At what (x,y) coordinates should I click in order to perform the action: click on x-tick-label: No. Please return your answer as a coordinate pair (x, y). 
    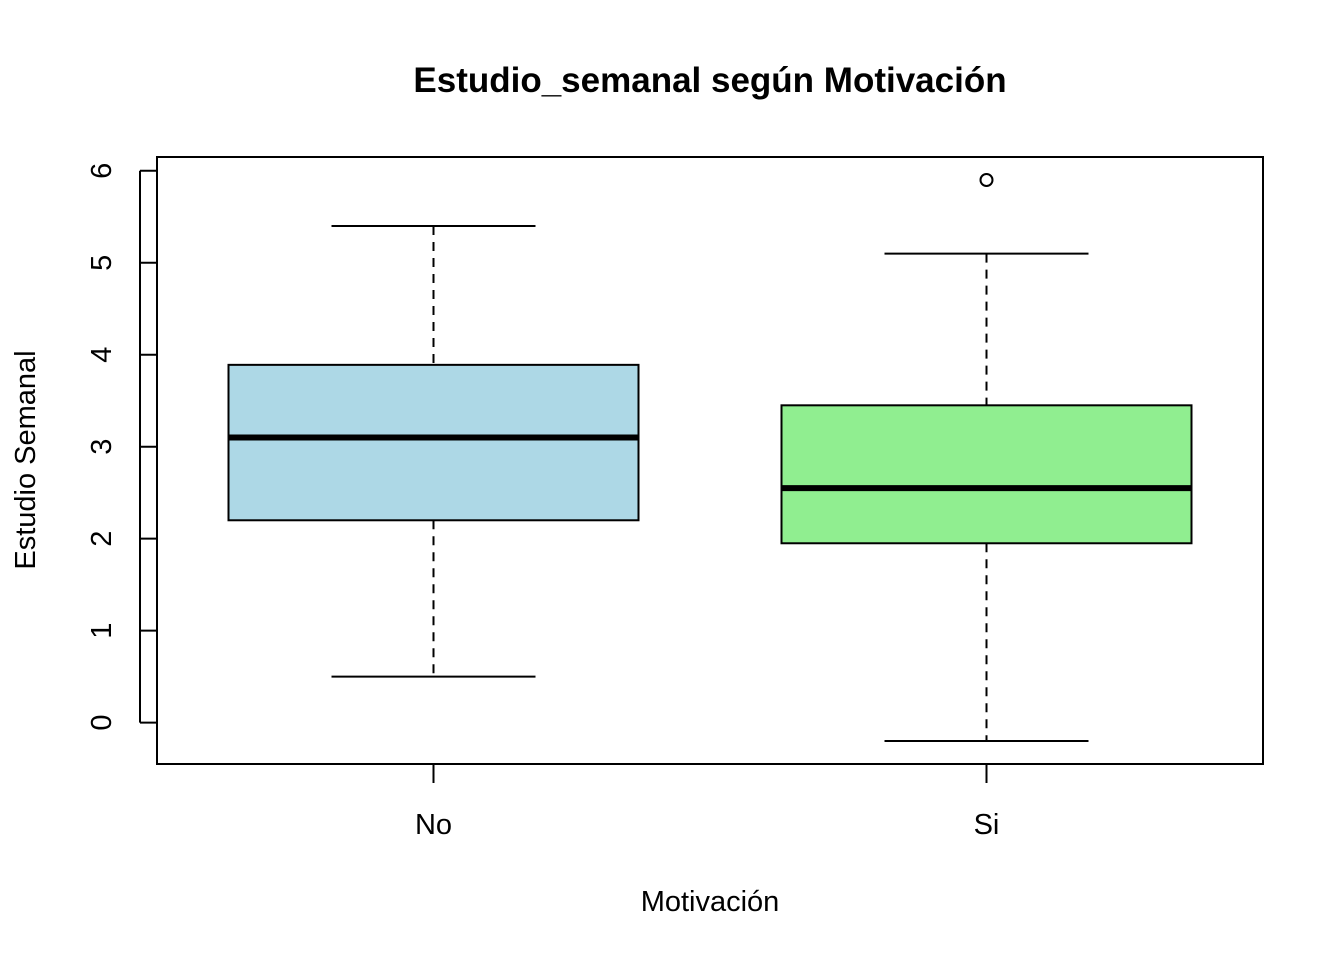
    Looking at the image, I should click on (433, 825).